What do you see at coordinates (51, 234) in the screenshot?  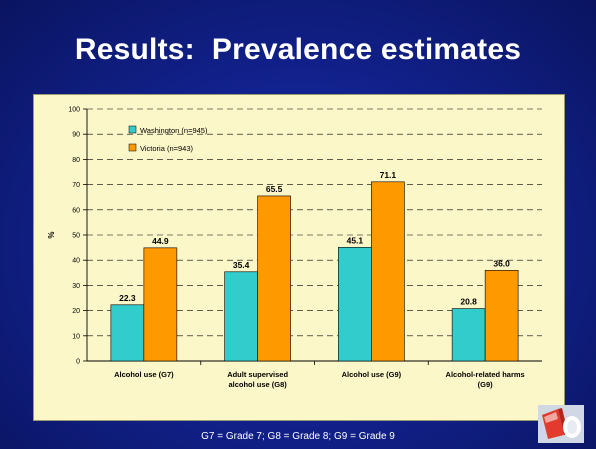 I see `y-axis-label: %` at bounding box center [51, 234].